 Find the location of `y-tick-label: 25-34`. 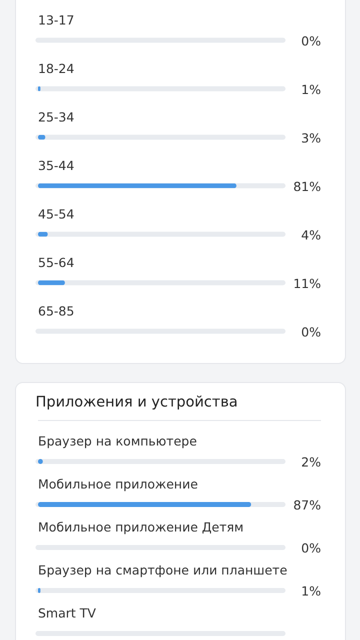

y-tick-label: 25-34 is located at coordinates (56, 116).